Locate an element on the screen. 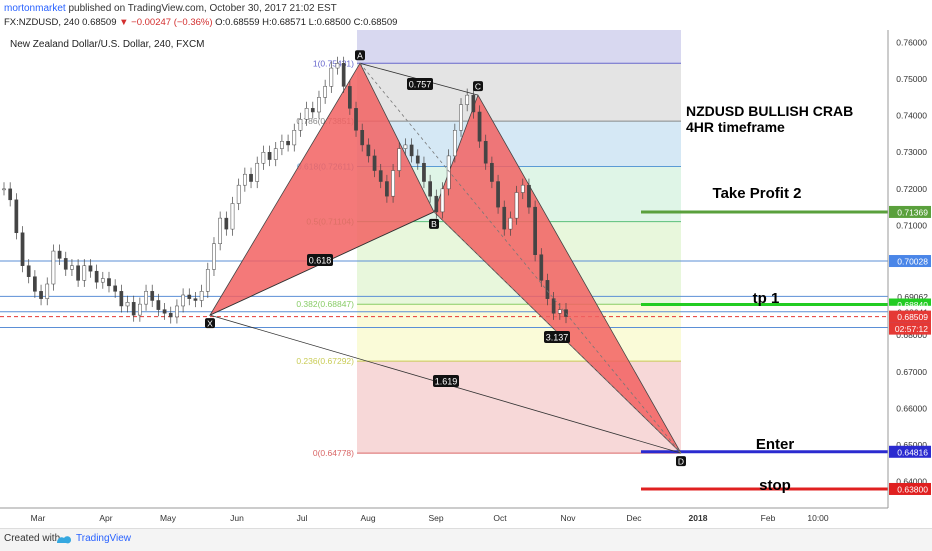 The width and height of the screenshot is (932, 551). high-value: H:0.68571 is located at coordinates (284, 22).